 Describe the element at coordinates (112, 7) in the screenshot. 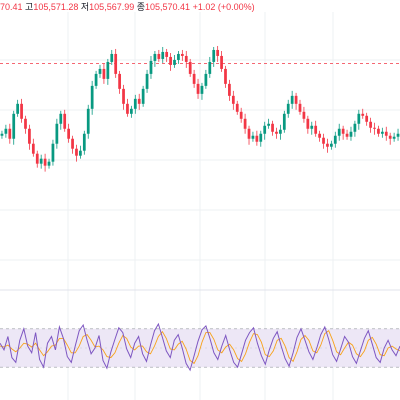

I see `legend-low-value: 105,567.99` at that location.